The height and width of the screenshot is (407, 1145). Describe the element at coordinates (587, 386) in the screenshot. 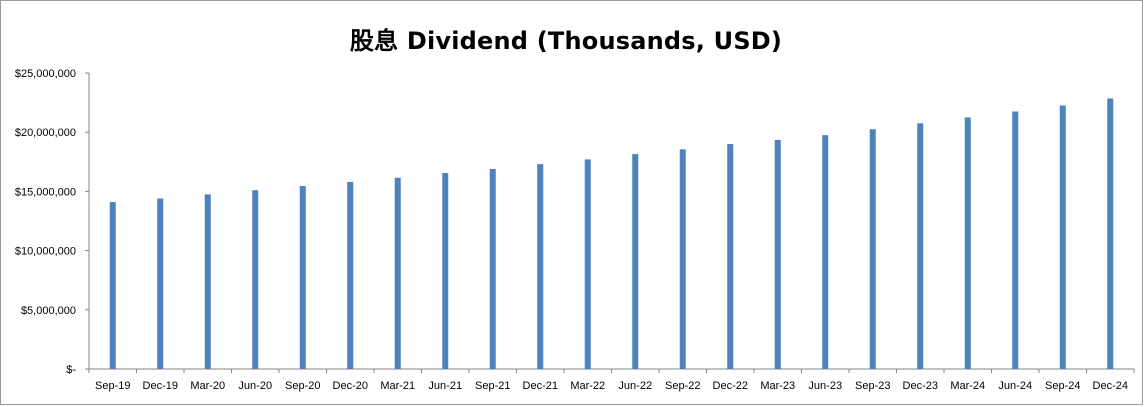

I see `x-tick-label: Mar-22` at that location.